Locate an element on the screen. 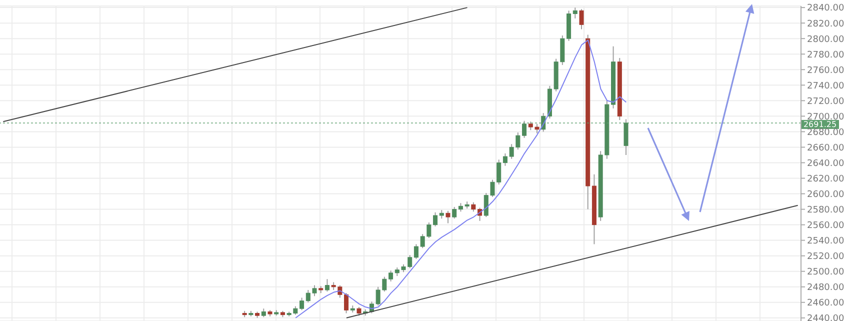 The image size is (845, 321). y-tick-label: 2560.00 is located at coordinates (825, 225).